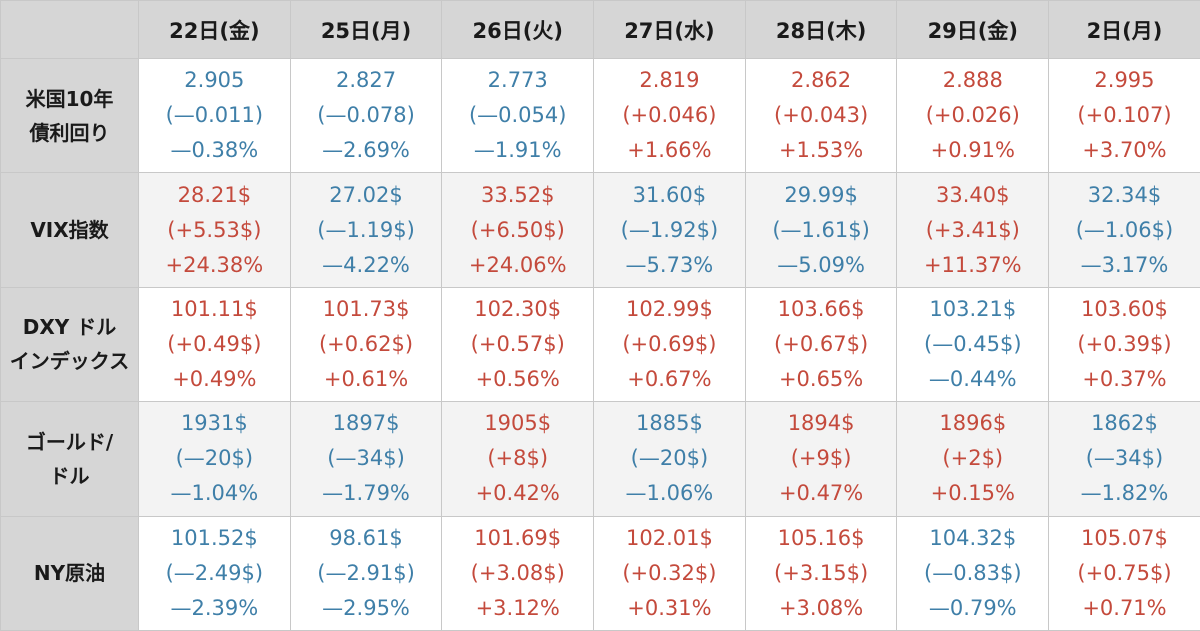 The width and height of the screenshot is (1200, 631). What do you see at coordinates (214, 195) in the screenshot?
I see `cell-value: 28.21$` at bounding box center [214, 195].